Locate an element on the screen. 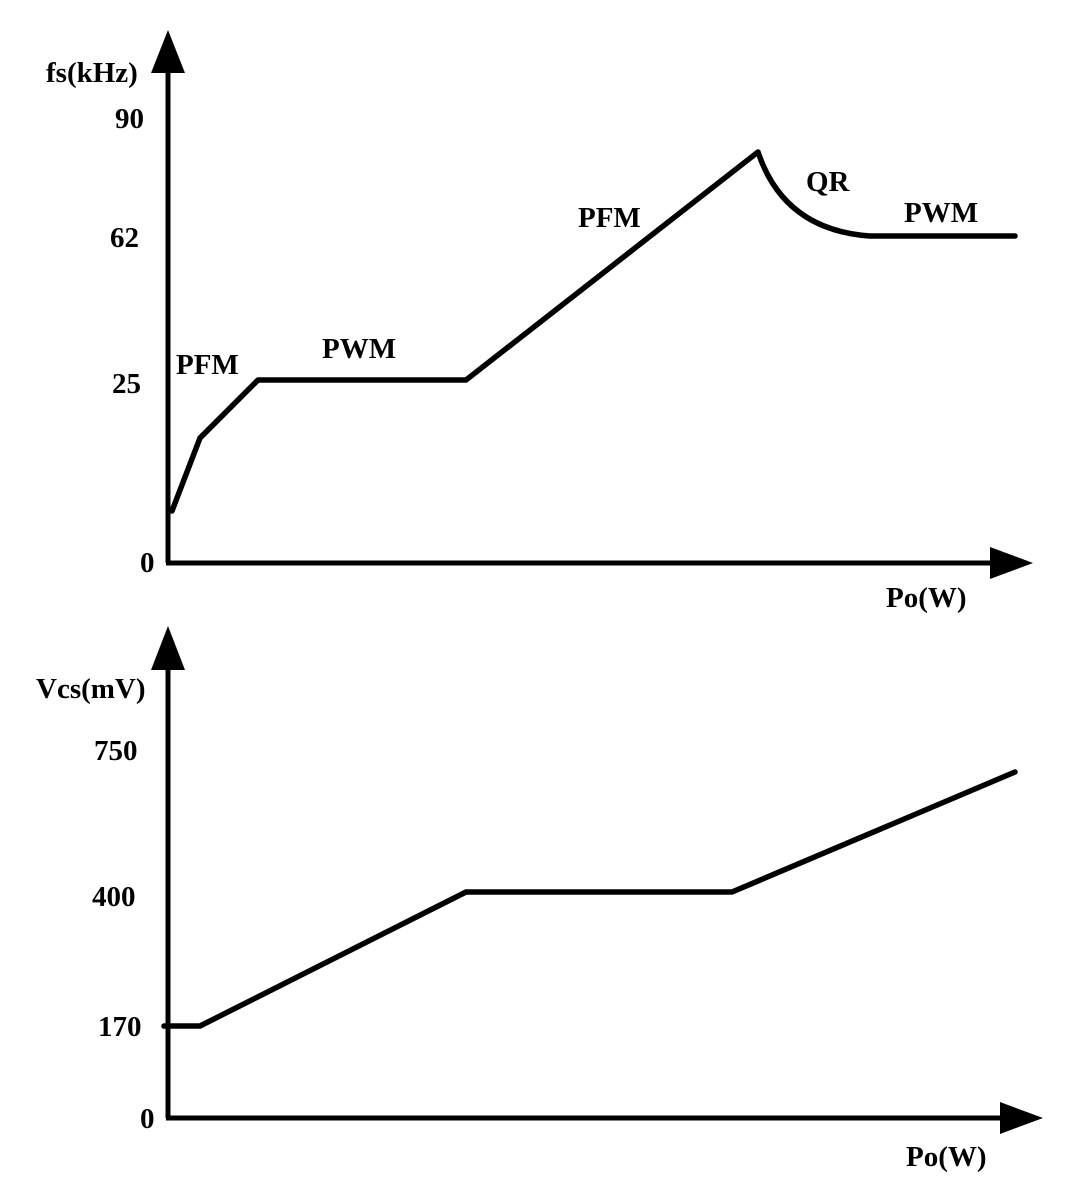 The image size is (1080, 1198). top-x-axis-arrow is located at coordinates (1011, 563).